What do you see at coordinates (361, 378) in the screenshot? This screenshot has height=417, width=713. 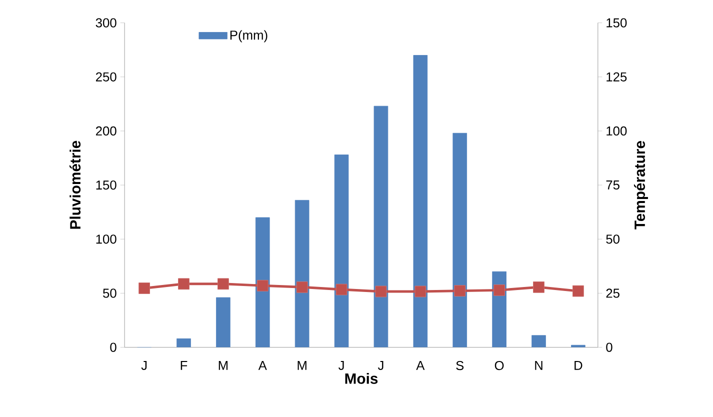 I see `x-axis-title: Mois` at bounding box center [361, 378].